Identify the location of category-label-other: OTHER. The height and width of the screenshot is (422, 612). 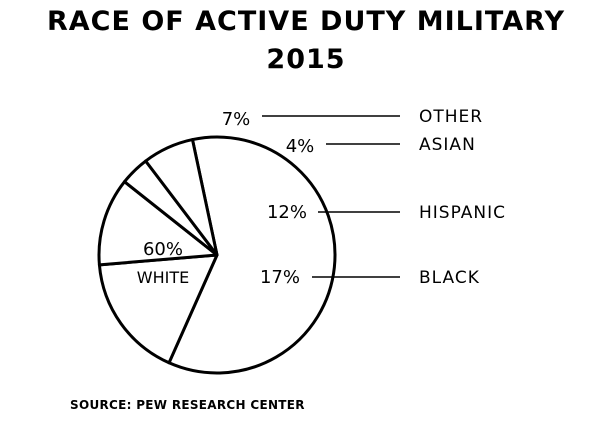
(451, 117).